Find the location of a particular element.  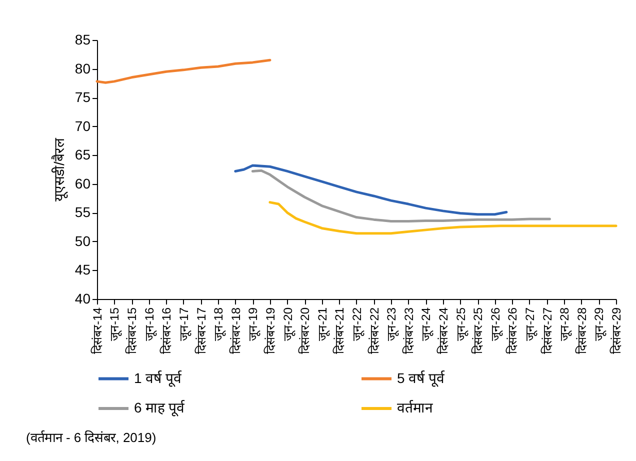

x-tick-label: जून-15 is located at coordinates (115, 324).